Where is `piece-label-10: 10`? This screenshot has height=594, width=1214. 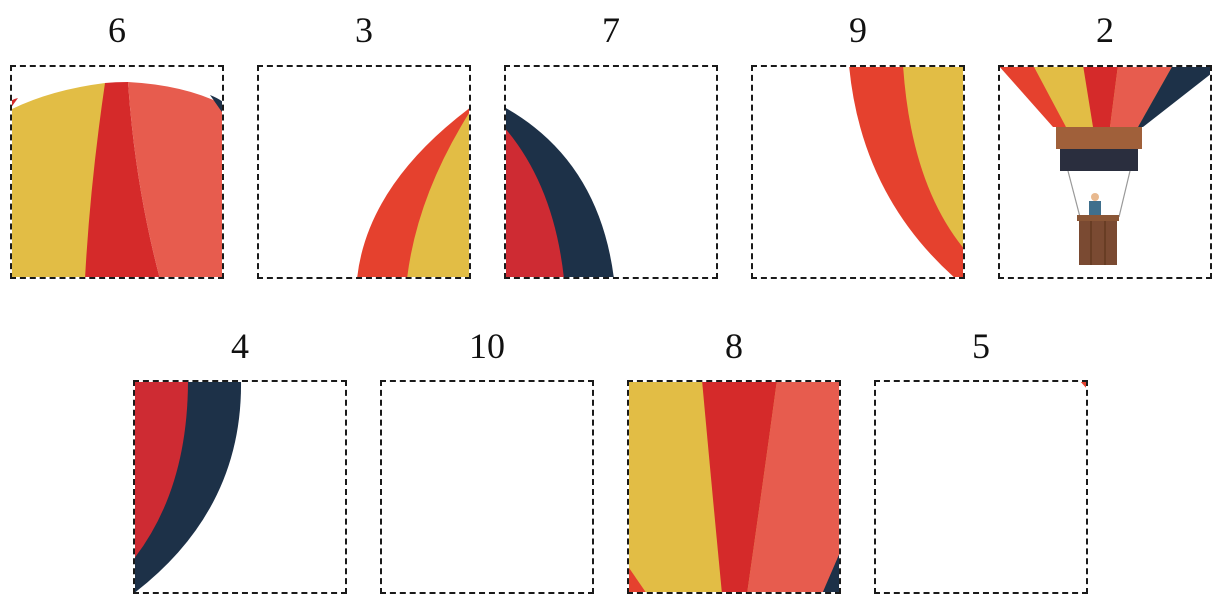 piece-label-10: 10 is located at coordinates (487, 346).